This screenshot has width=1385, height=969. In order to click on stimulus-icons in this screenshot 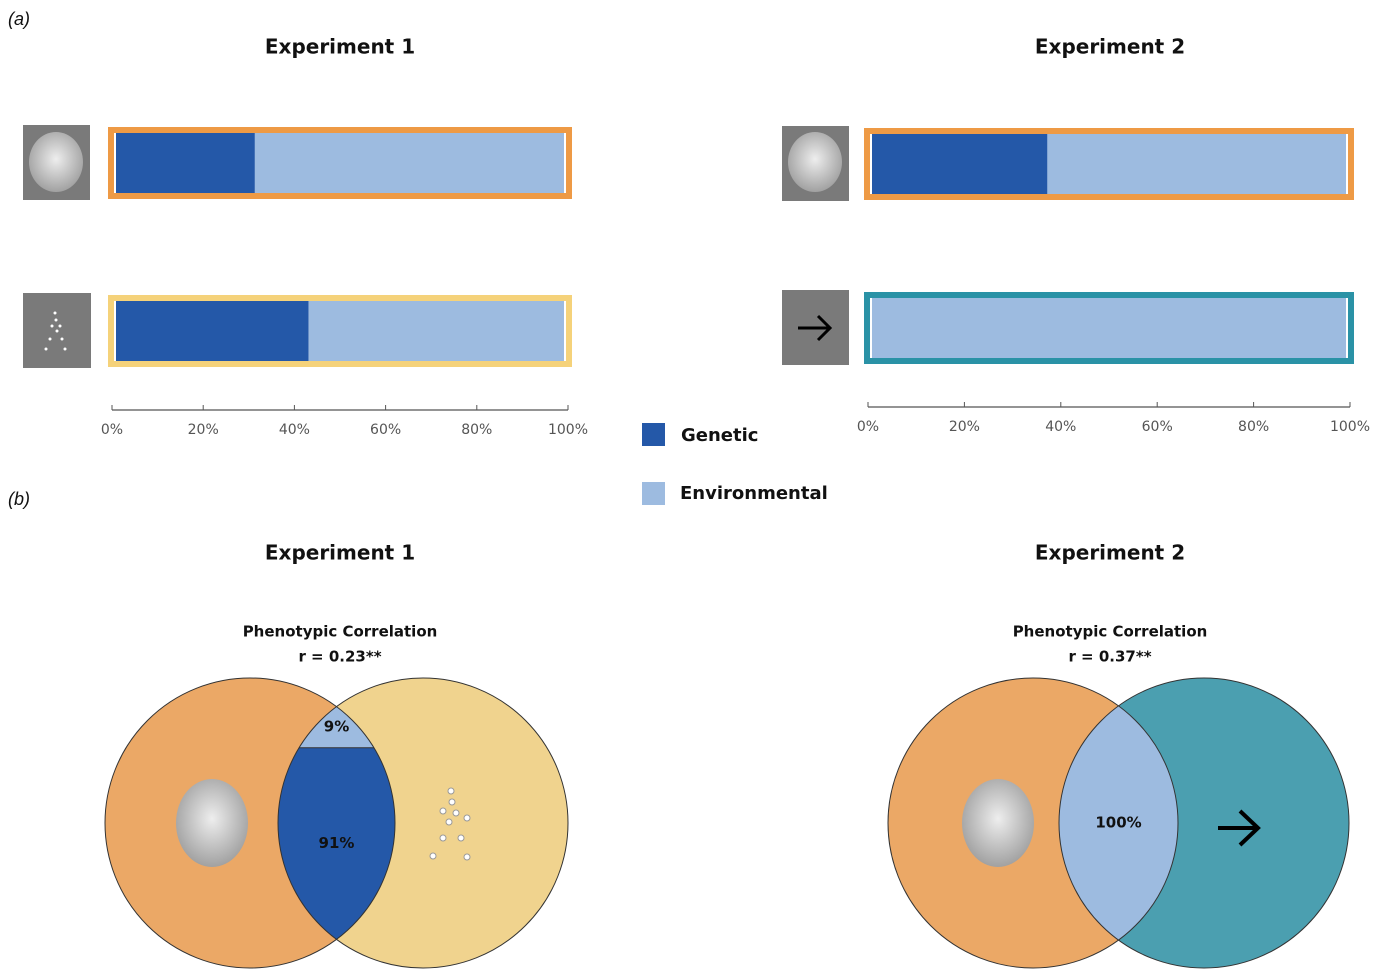, I will do `click(436, 246)`.